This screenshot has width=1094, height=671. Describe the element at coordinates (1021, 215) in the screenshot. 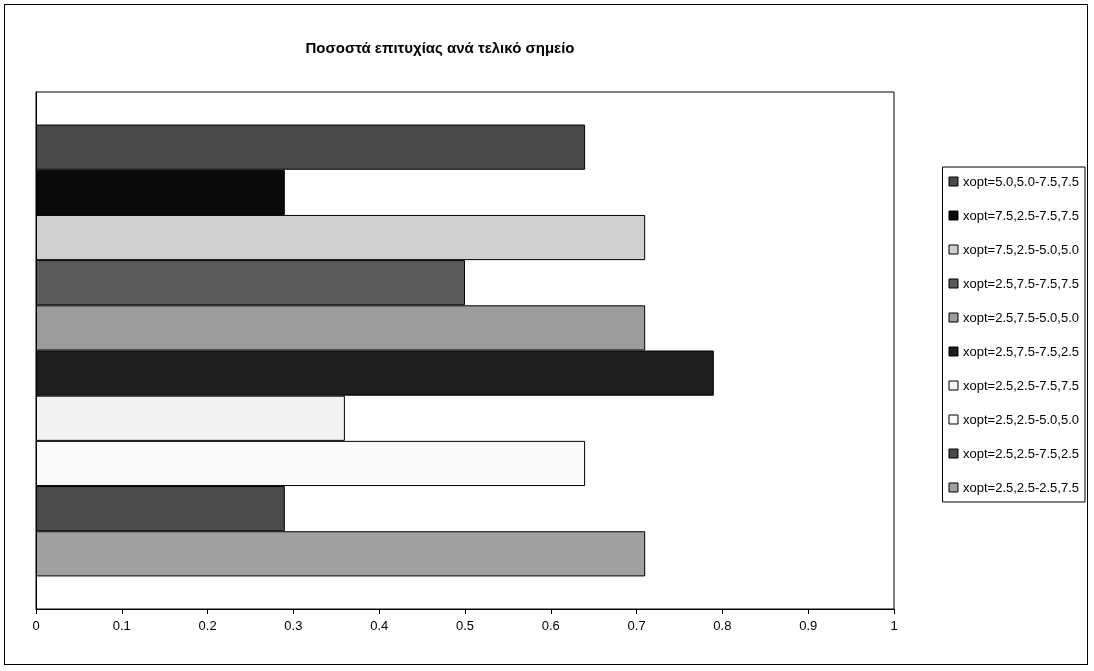

I see `legend-label: xopt=7.5,2.5-7.5,7.5` at that location.